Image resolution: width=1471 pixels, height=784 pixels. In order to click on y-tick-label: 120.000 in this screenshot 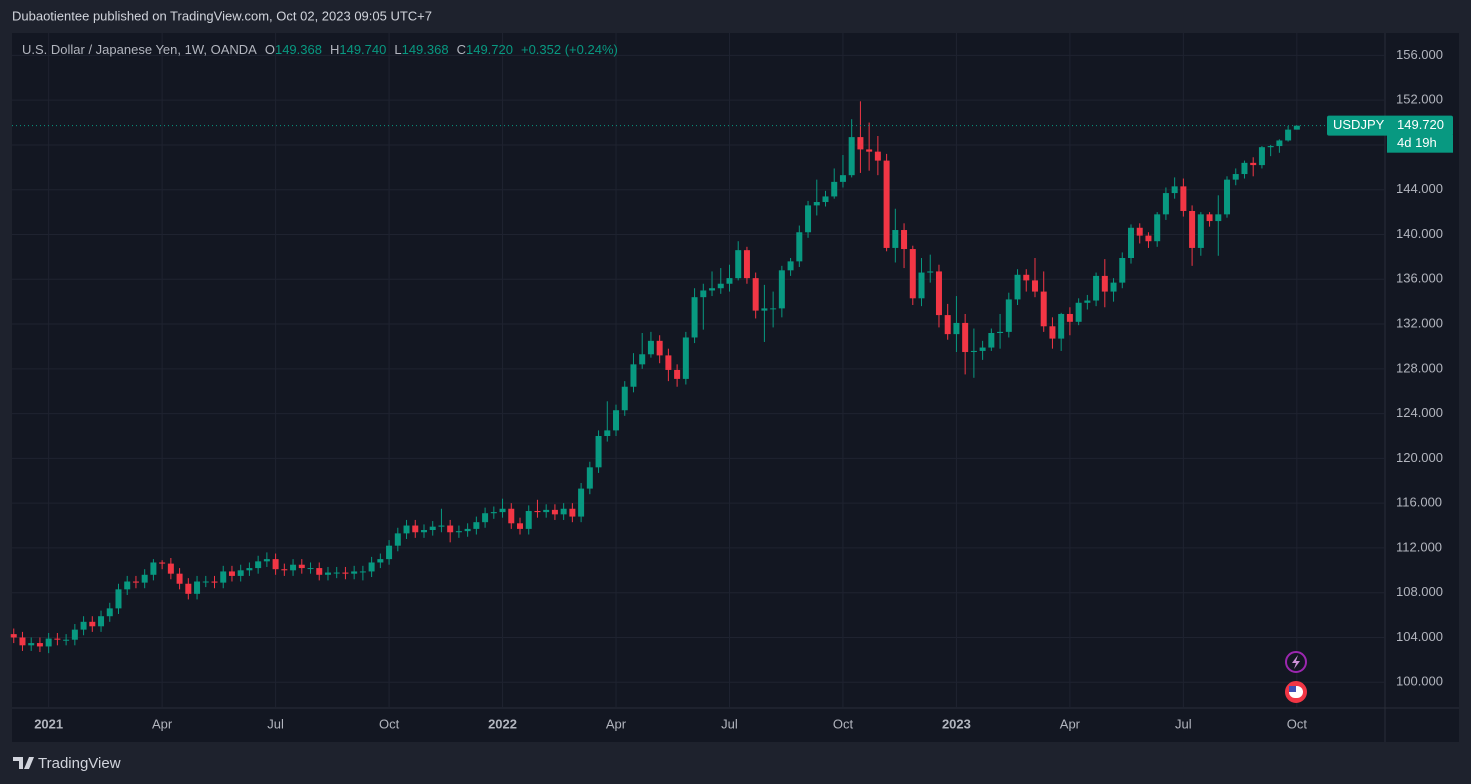, I will do `click(1419, 457)`.